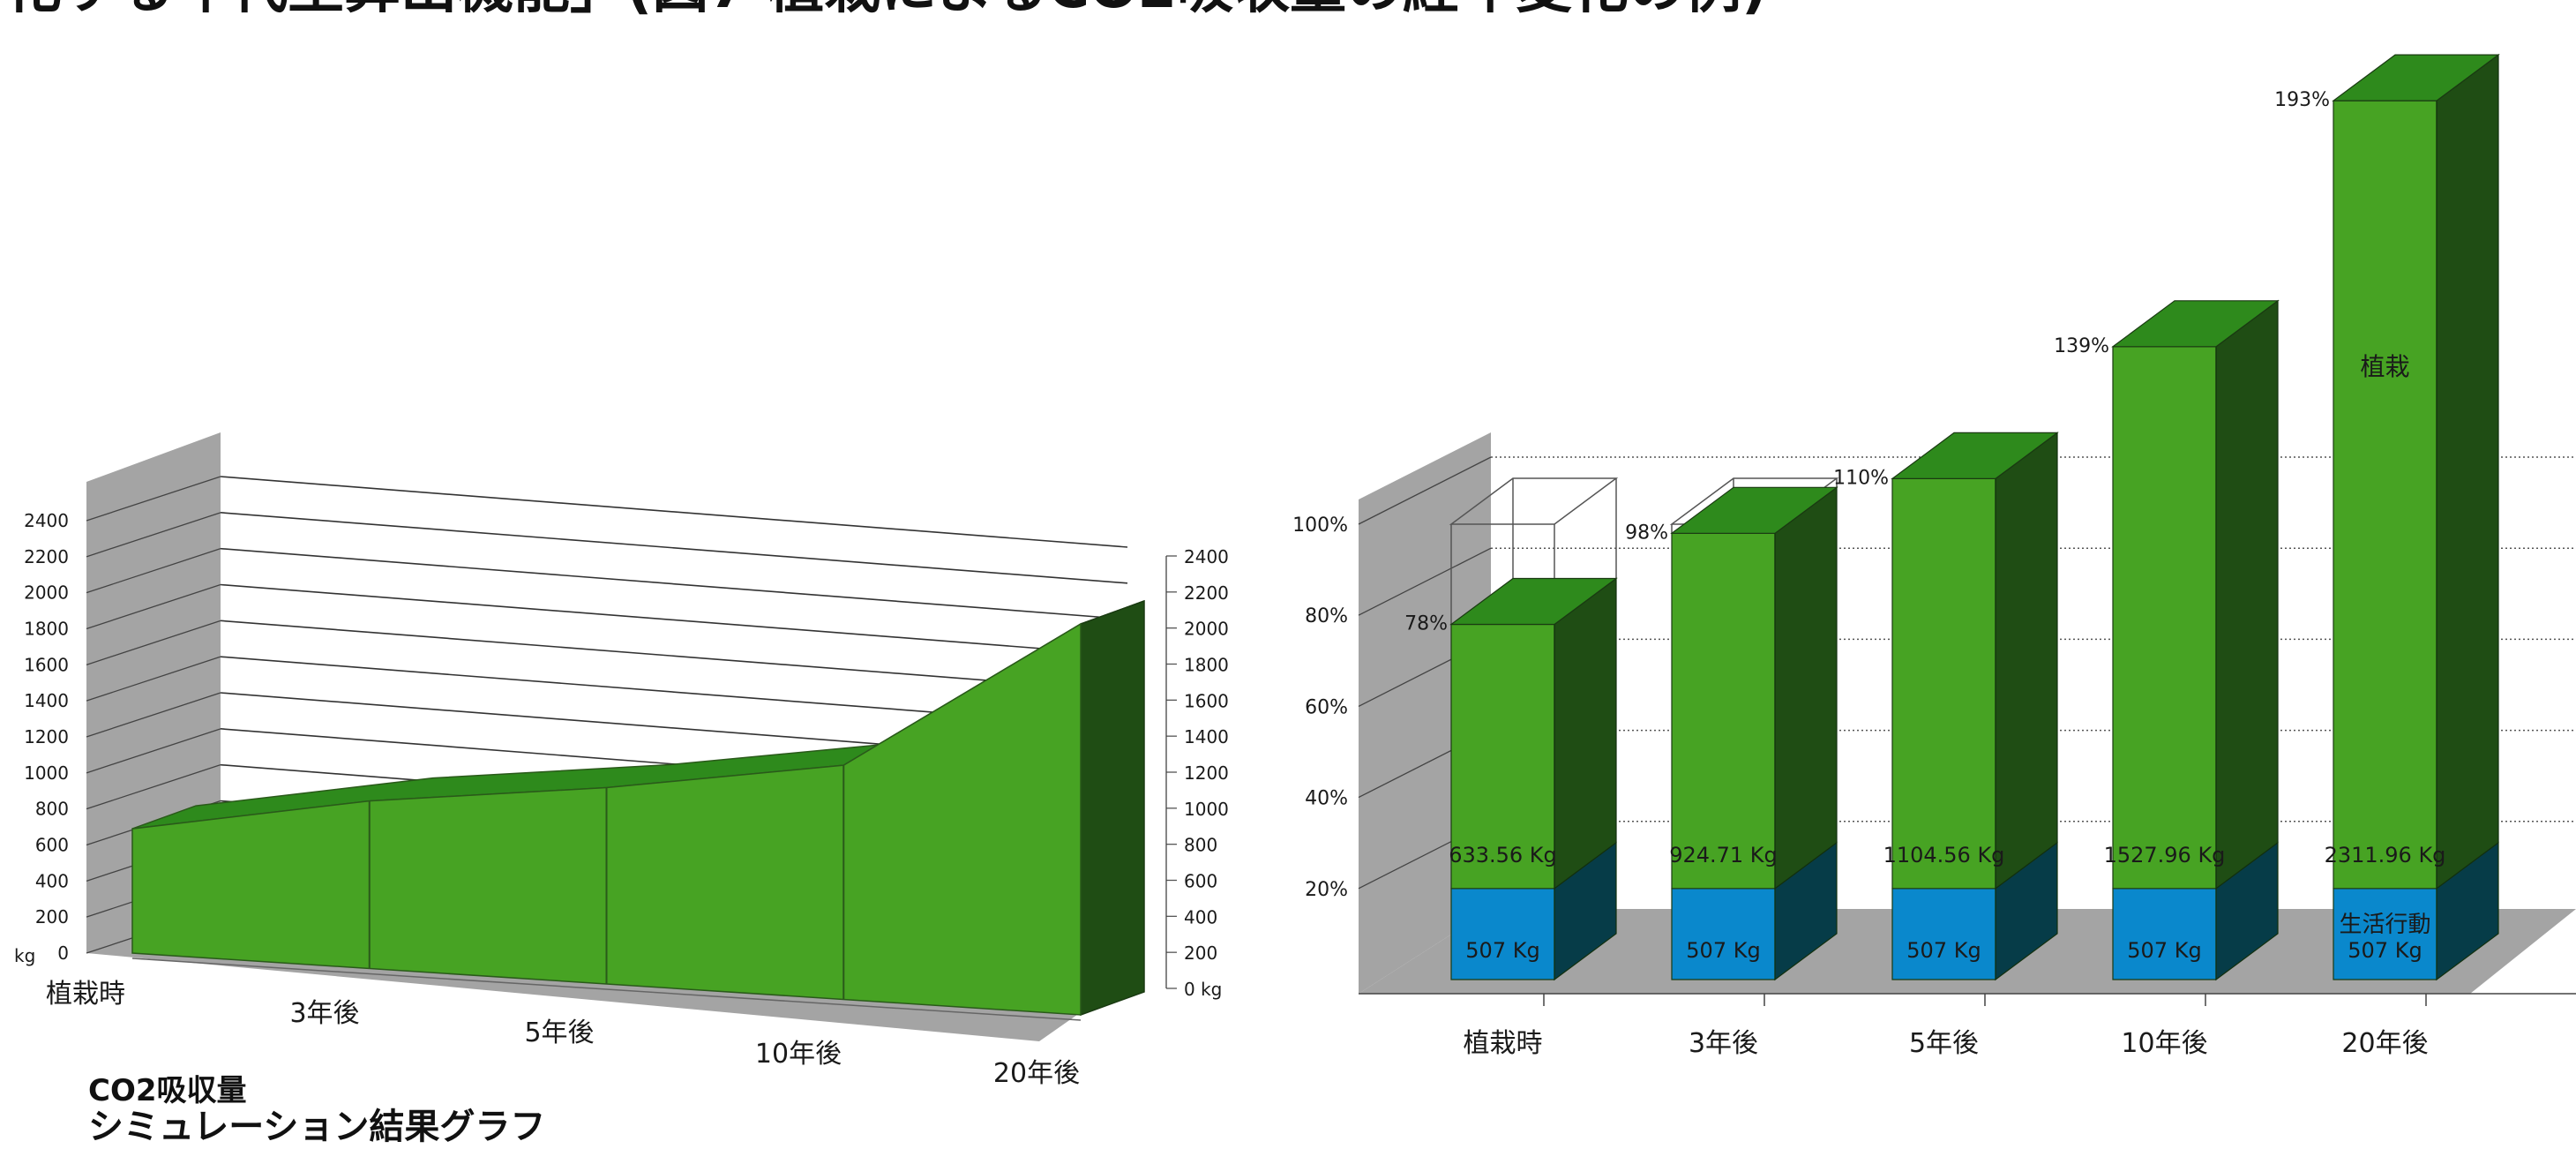  What do you see at coordinates (2302, 100) in the screenshot?
I see `bar-percent-label: 193%` at bounding box center [2302, 100].